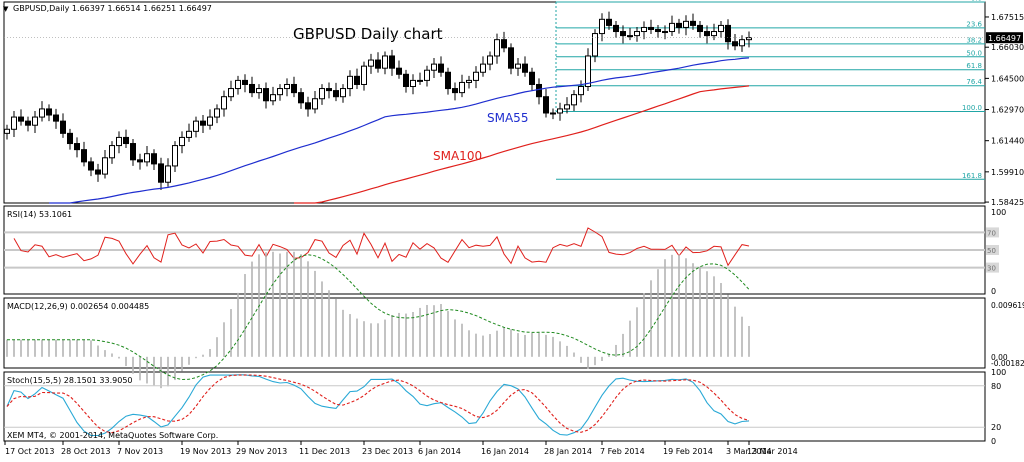 This screenshot has width=1024, height=462. Describe the element at coordinates (974, 53) in the screenshot. I see `fib-label-50.0: 50.0` at that location.